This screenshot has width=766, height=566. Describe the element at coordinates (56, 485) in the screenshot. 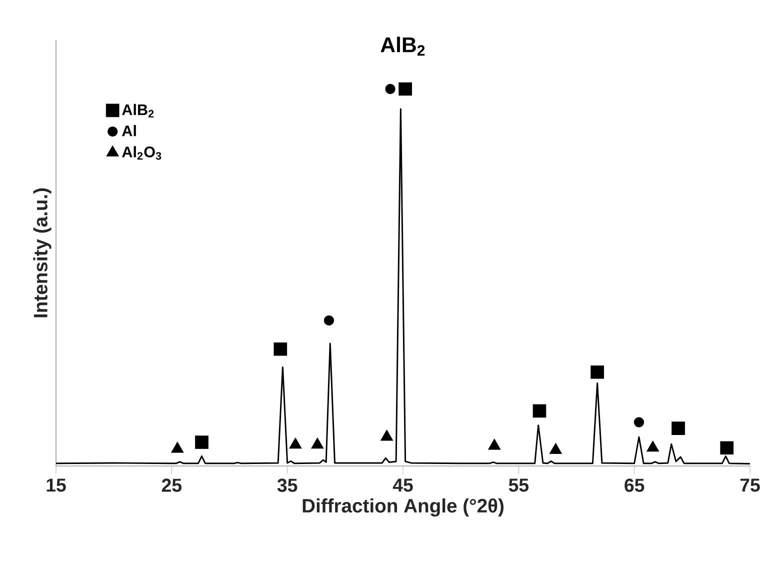

I see `x-tick-label: 15` at that location.